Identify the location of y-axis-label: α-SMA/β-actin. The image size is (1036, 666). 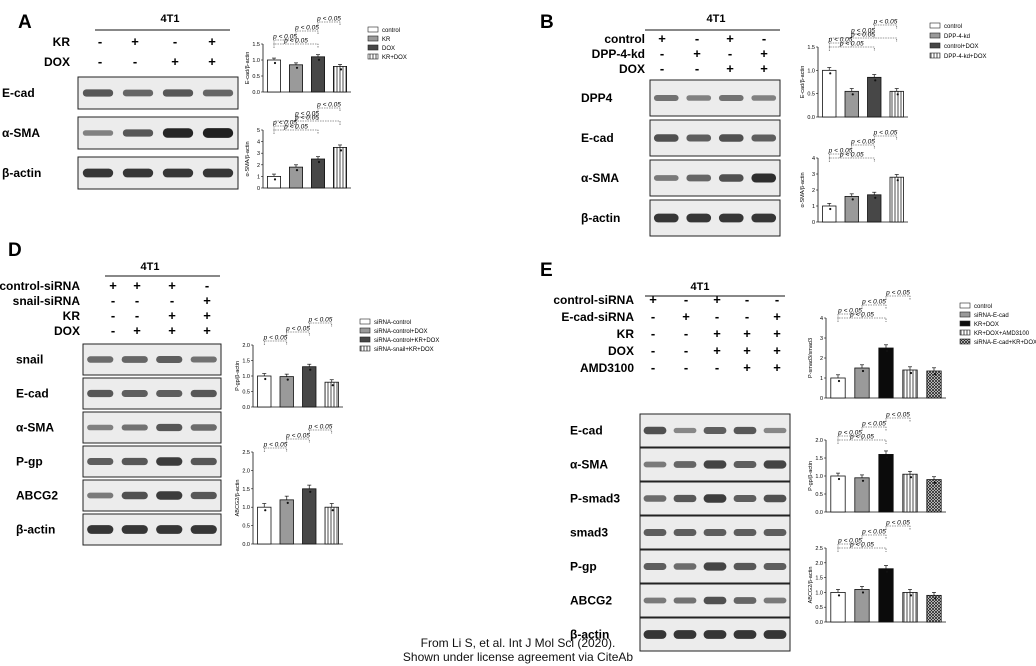
(248, 158).